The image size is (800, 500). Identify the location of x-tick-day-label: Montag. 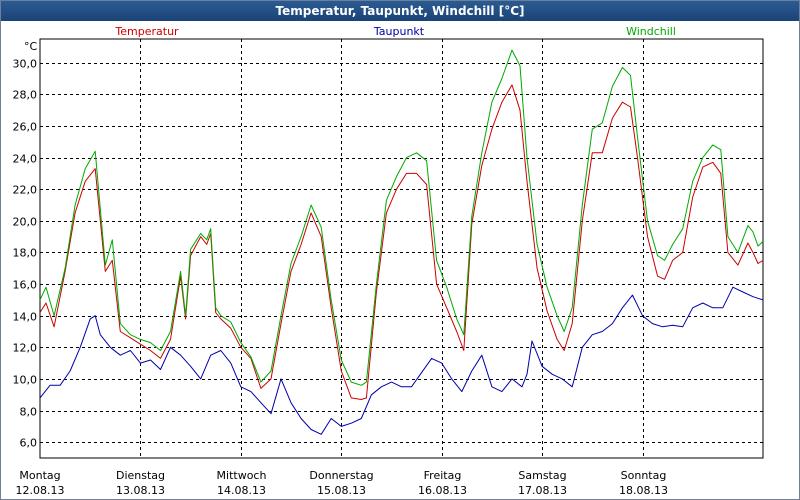
(39, 475).